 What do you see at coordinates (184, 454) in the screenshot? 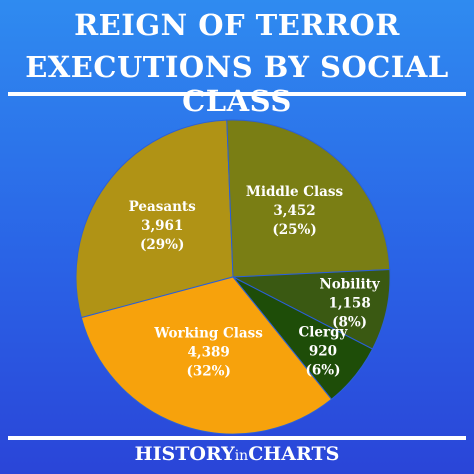
I see `footer-history: HISTORY` at bounding box center [184, 454].